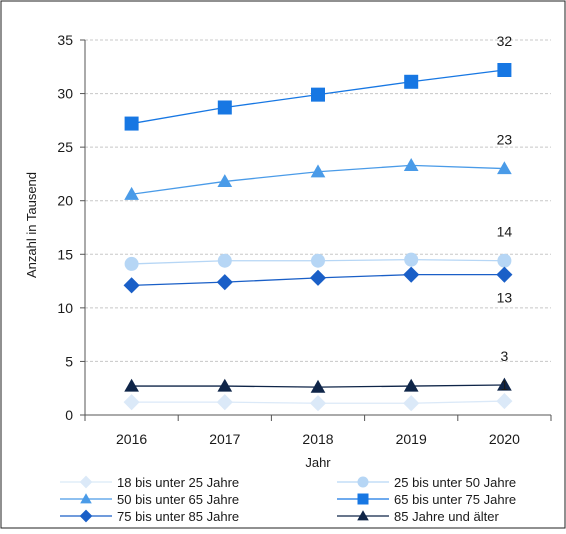  Describe the element at coordinates (318, 462) in the screenshot. I see `x-axis-title: Jahr` at that location.